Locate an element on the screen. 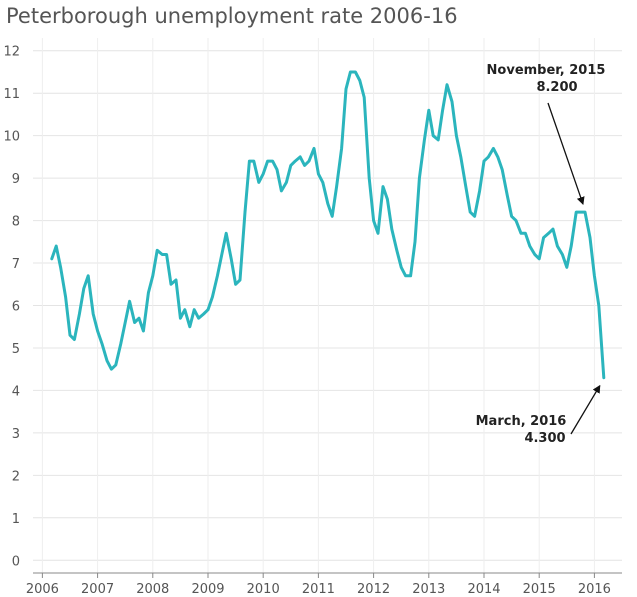 This screenshot has height=597, width=637. x-tick-label: 2006 is located at coordinates (42, 589).